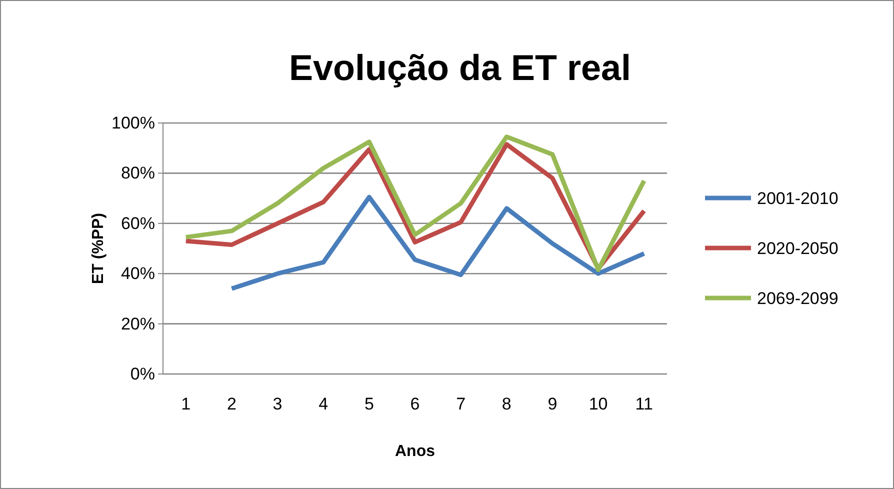 The height and width of the screenshot is (489, 894). I want to click on y-tick-label: 60%, so click(137, 223).